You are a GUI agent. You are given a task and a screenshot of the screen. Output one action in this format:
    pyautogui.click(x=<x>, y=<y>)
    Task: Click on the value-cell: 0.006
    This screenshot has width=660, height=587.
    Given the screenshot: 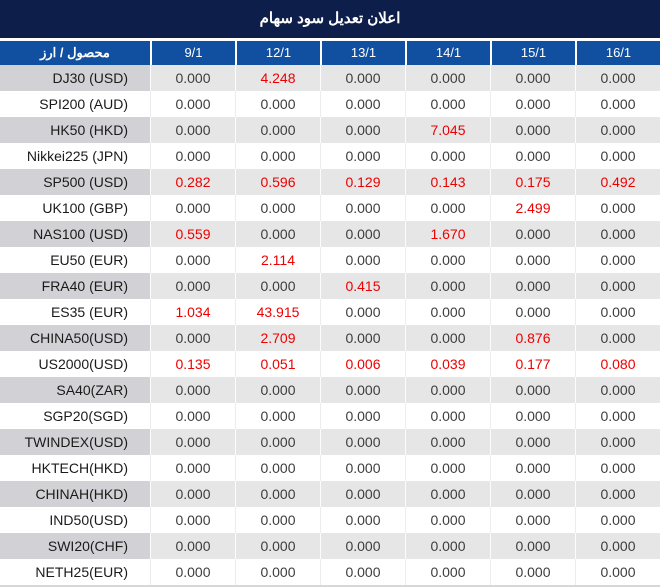 What is the action you would take?
    pyautogui.click(x=362, y=364)
    